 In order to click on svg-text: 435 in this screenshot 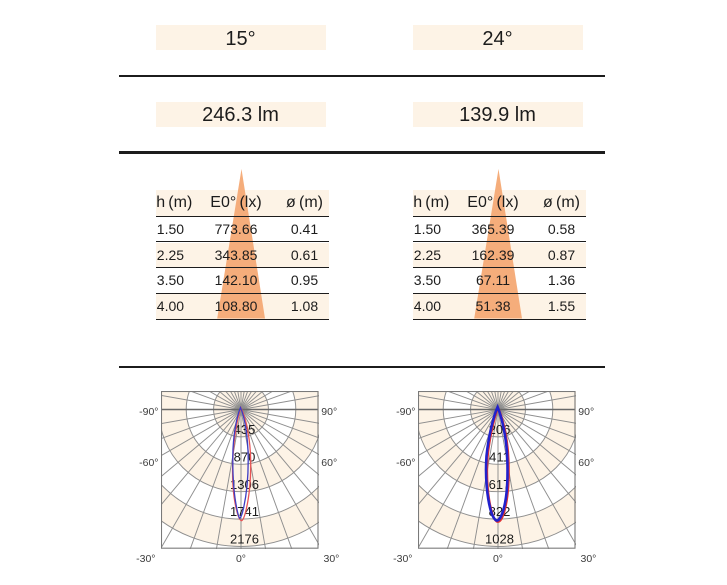, I will do `click(245, 429)`.